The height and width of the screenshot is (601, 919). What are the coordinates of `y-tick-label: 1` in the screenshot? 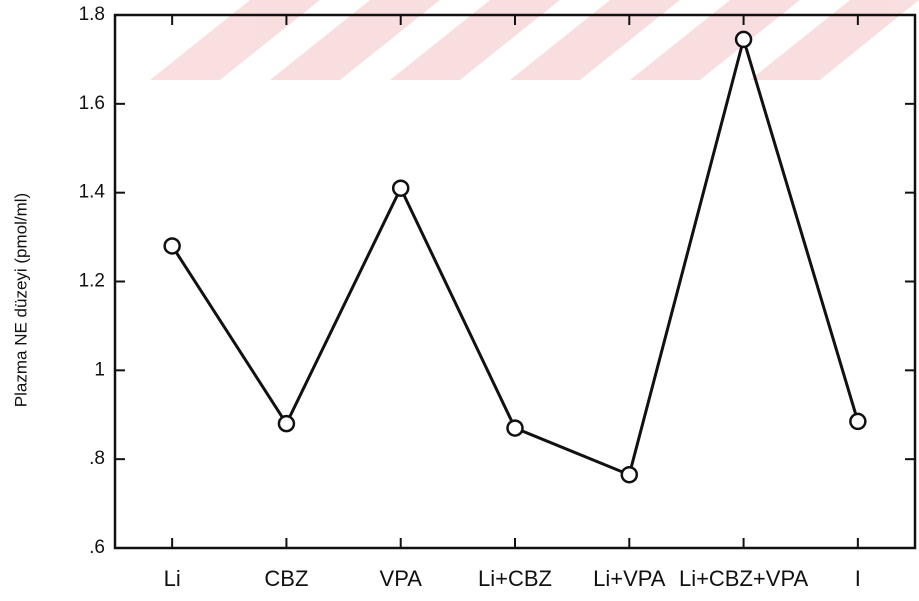 It's located at (99, 369).